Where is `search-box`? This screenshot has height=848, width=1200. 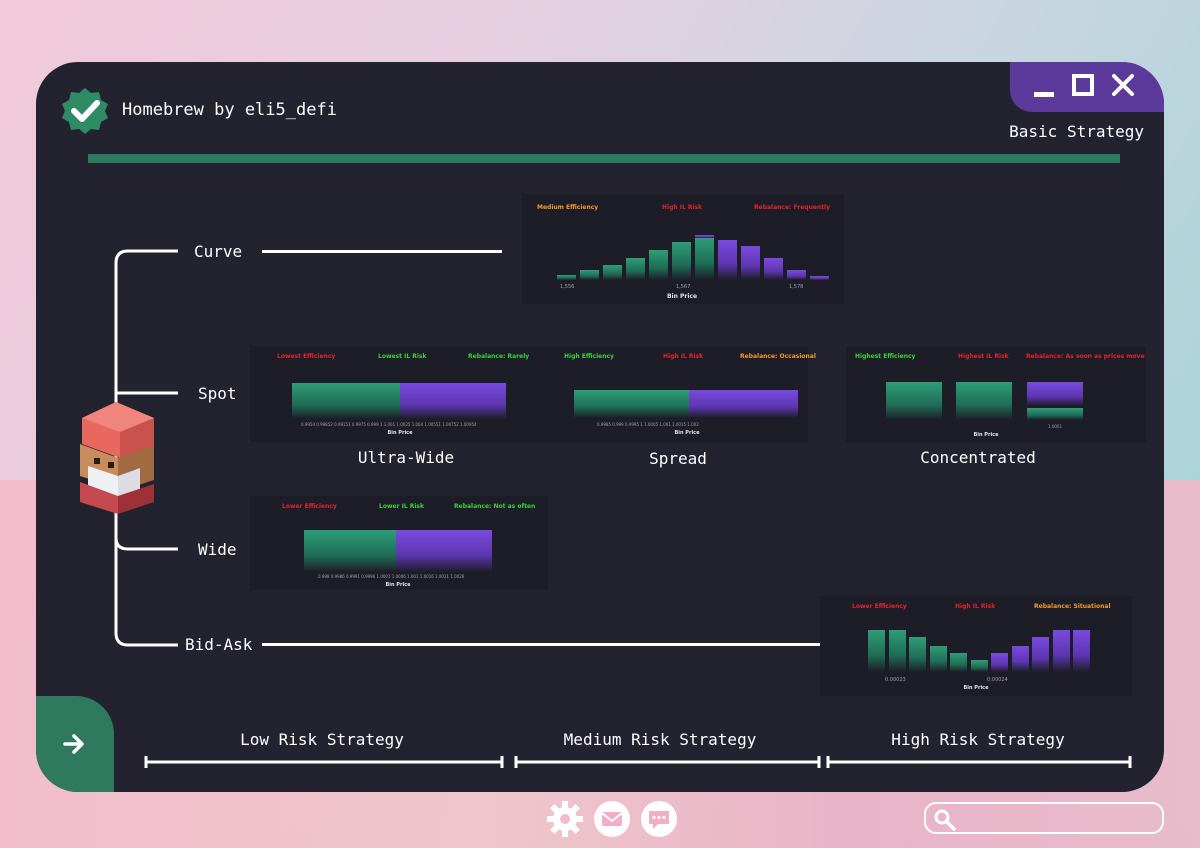 search-box is located at coordinates (1044, 818).